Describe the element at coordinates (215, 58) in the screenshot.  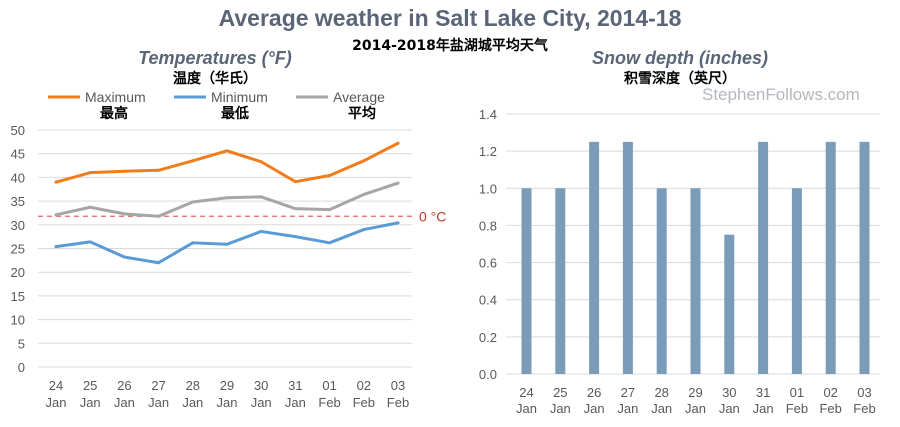
I see `temperature-chart-title: Temperatures (°F)` at that location.